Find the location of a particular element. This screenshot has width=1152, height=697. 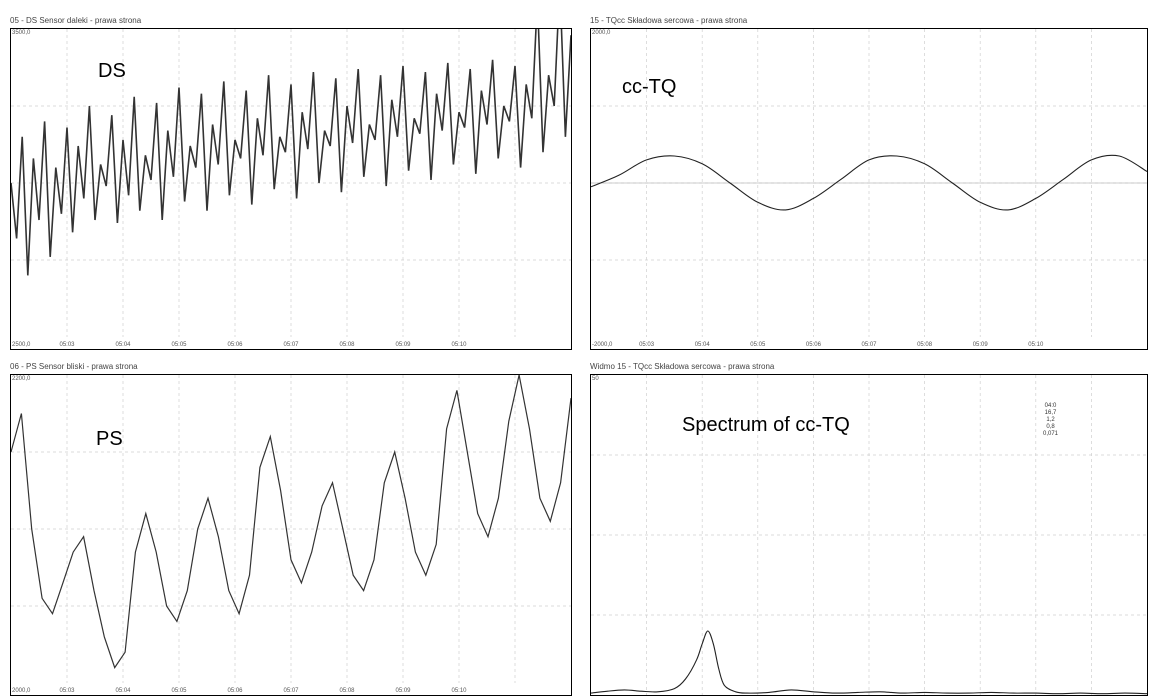

legend-entry: 16,7 is located at coordinates (1050, 413).